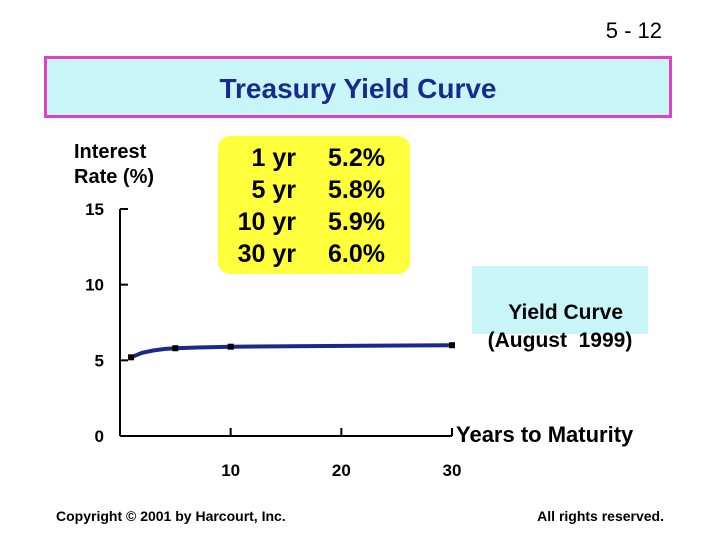 This screenshot has height=540, width=720. Describe the element at coordinates (560, 326) in the screenshot. I see `legend-label: Yield Curve (August 1999)` at that location.